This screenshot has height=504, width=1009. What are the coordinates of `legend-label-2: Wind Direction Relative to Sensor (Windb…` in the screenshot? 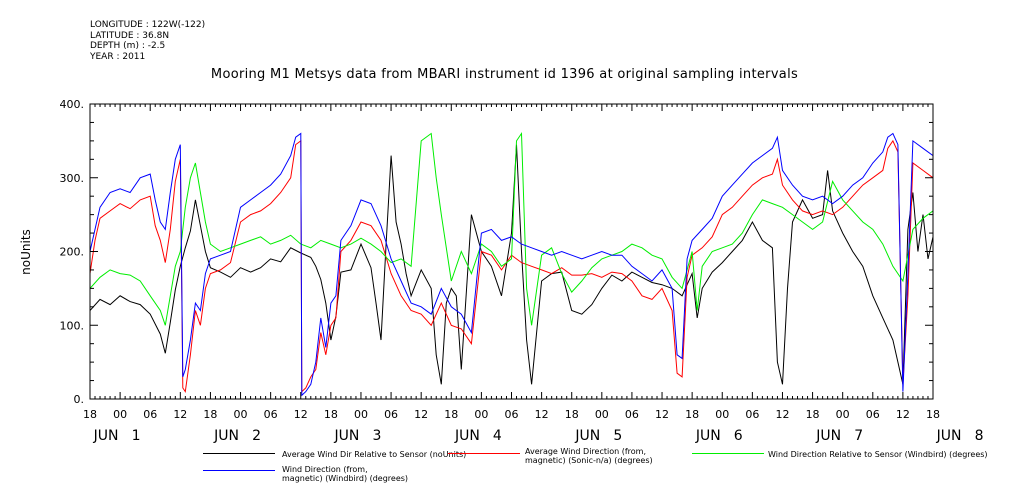 It's located at (878, 454).